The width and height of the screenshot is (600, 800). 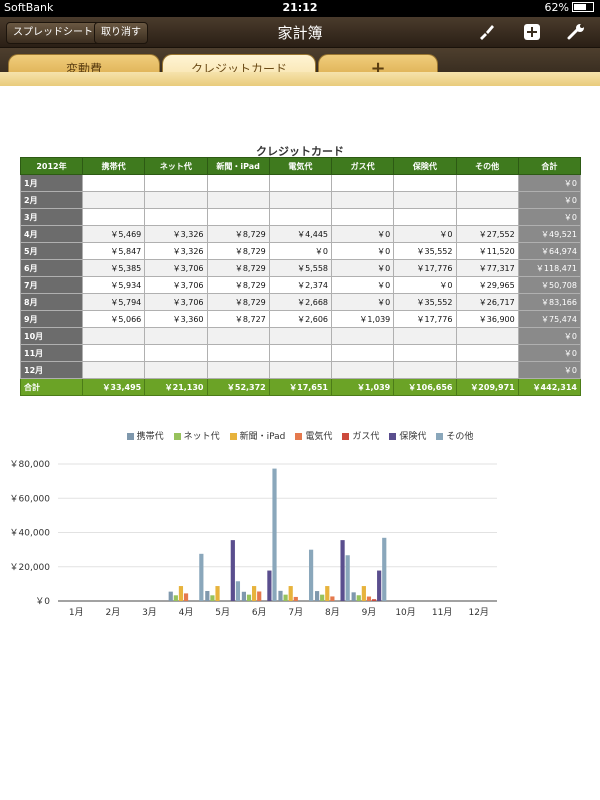 What do you see at coordinates (238, 319) in the screenshot?
I see `table-cell: ￥8,727` at bounding box center [238, 319].